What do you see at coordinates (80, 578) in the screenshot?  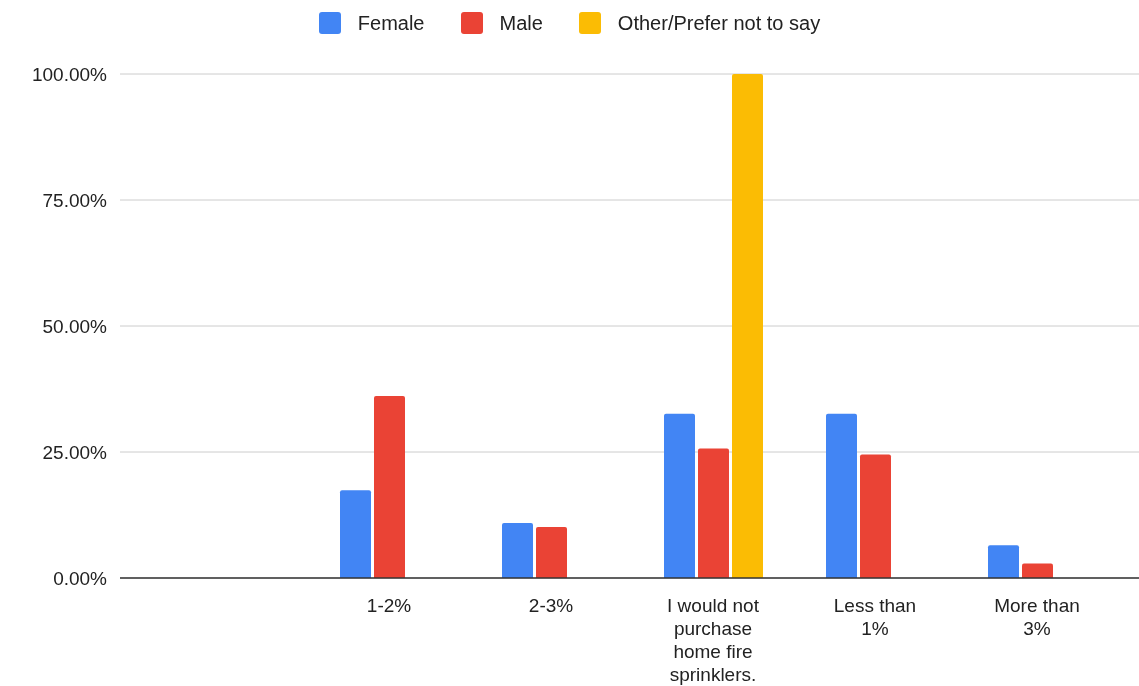 I see `y-tick-label: 0.00%` at bounding box center [80, 578].